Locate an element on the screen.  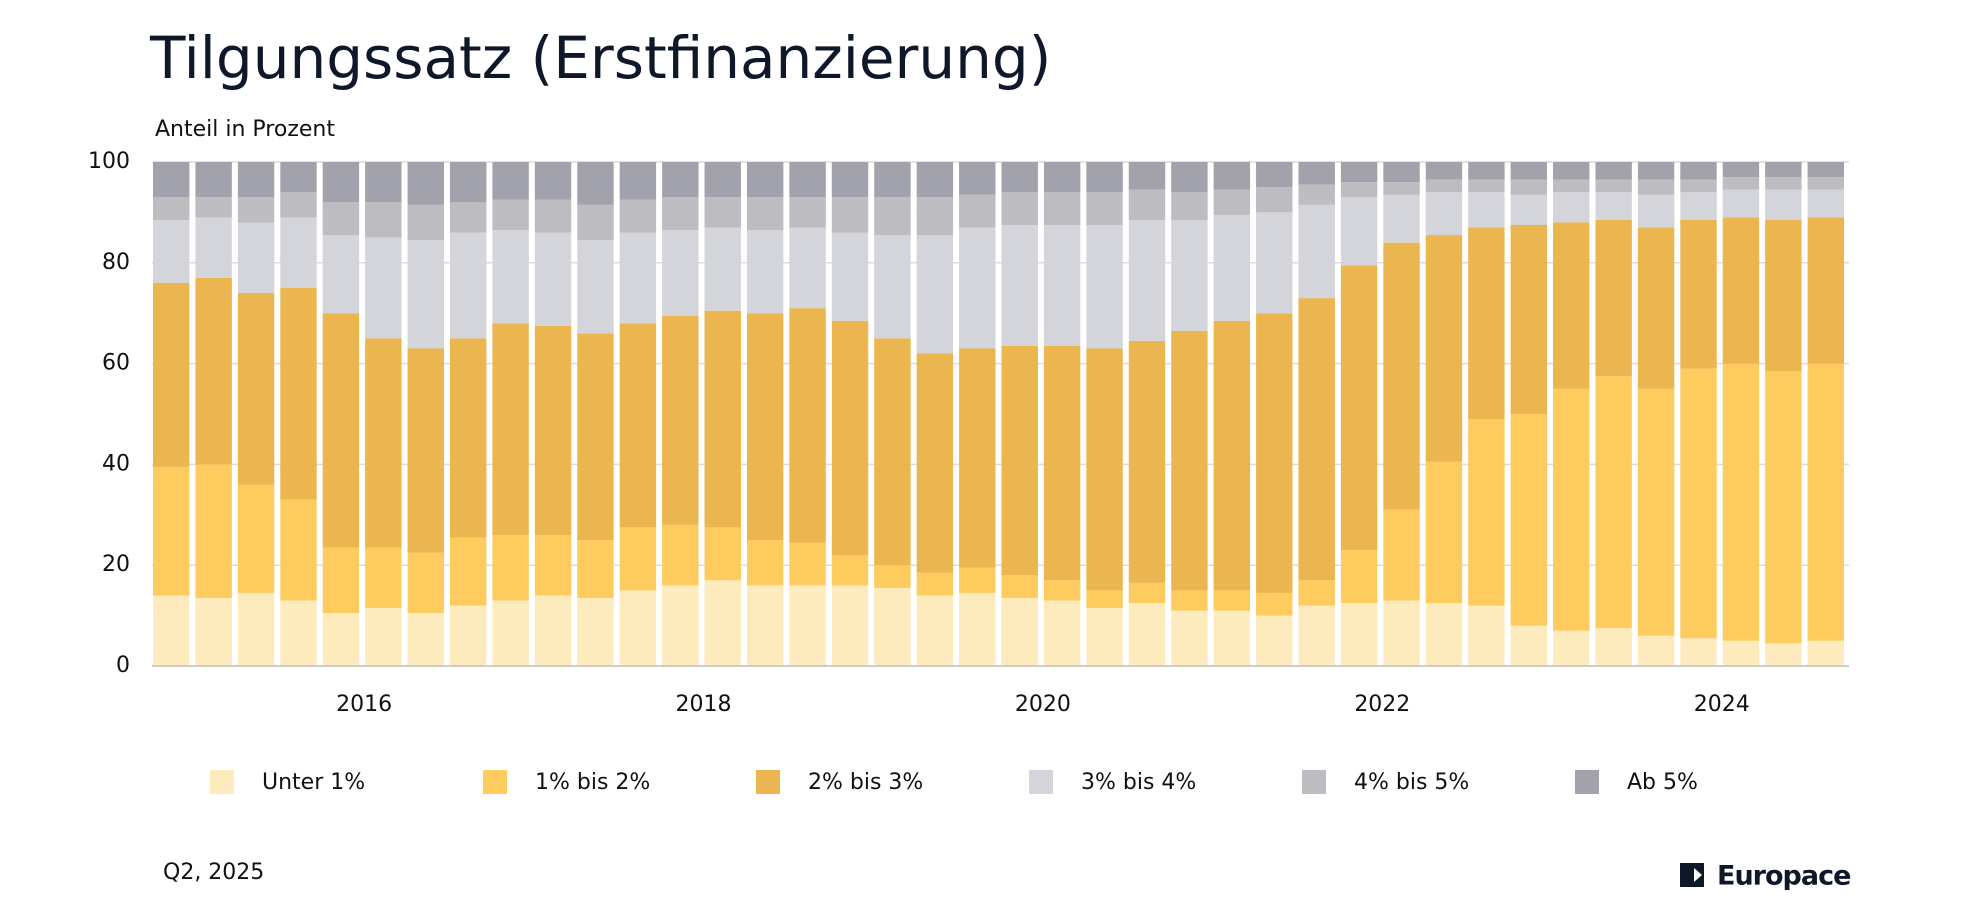
chart-subtitle: Anteil in Prozent is located at coordinates (245, 129).